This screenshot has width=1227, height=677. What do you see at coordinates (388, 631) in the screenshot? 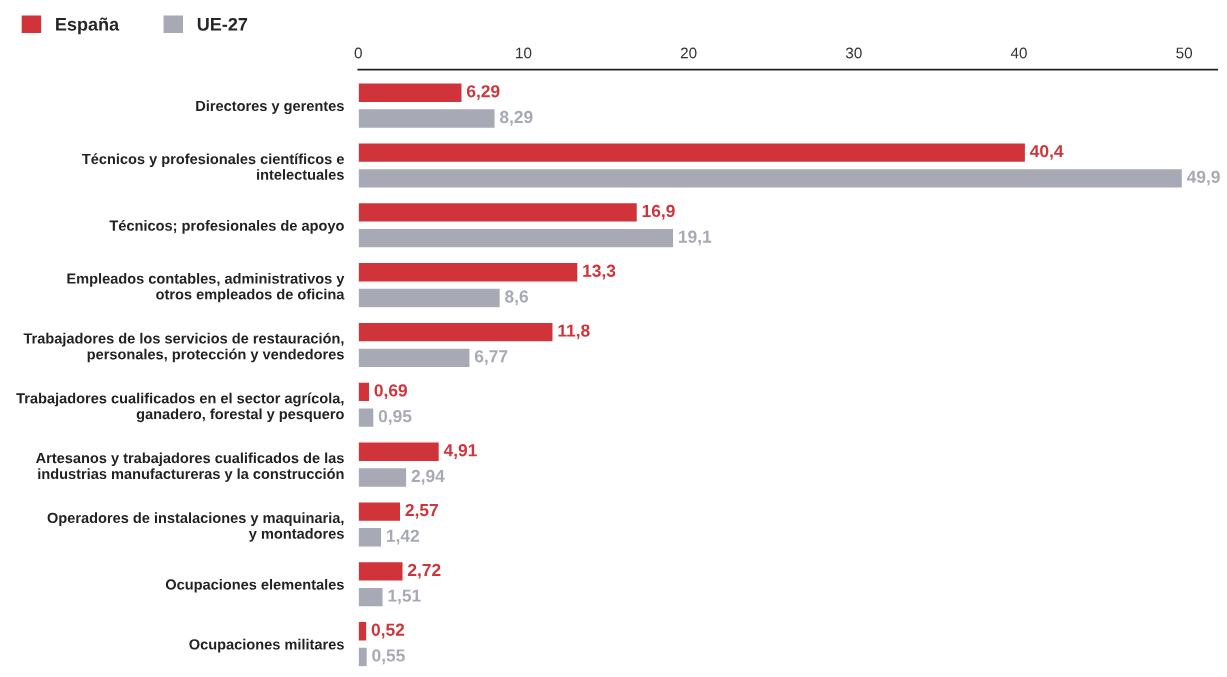
I see `data-label: 0,52` at bounding box center [388, 631].